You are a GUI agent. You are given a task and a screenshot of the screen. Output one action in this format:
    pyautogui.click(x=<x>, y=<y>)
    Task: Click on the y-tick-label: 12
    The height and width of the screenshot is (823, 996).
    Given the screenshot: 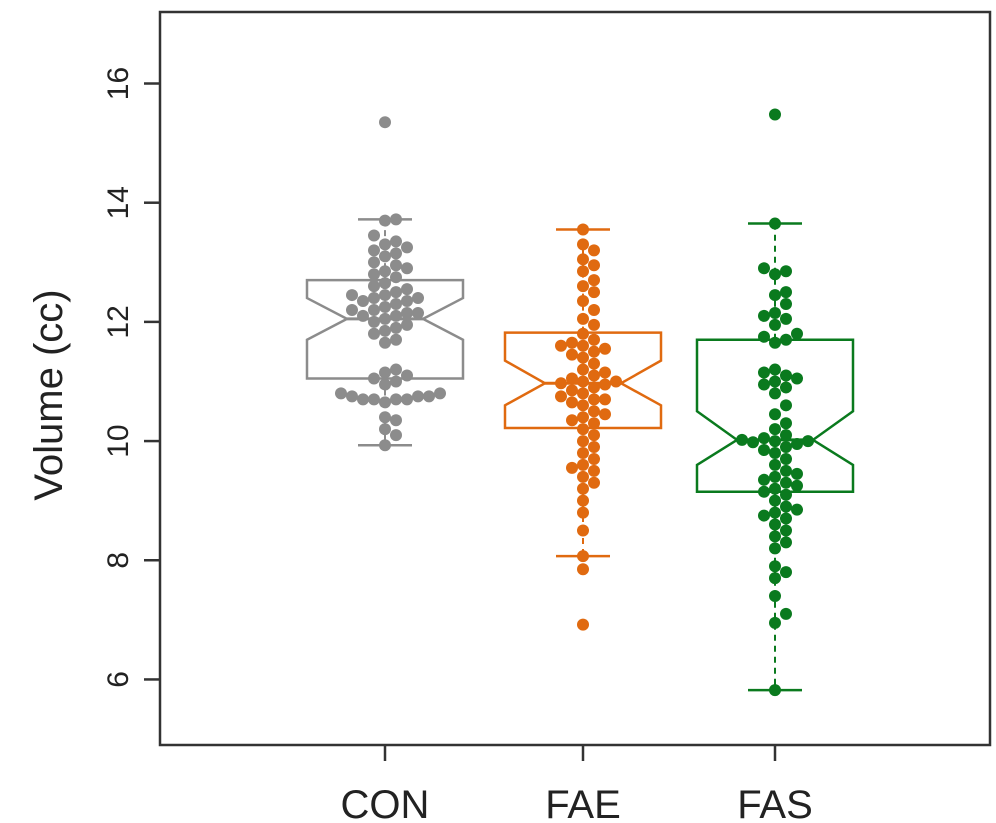 What is the action you would take?
    pyautogui.click(x=118, y=321)
    